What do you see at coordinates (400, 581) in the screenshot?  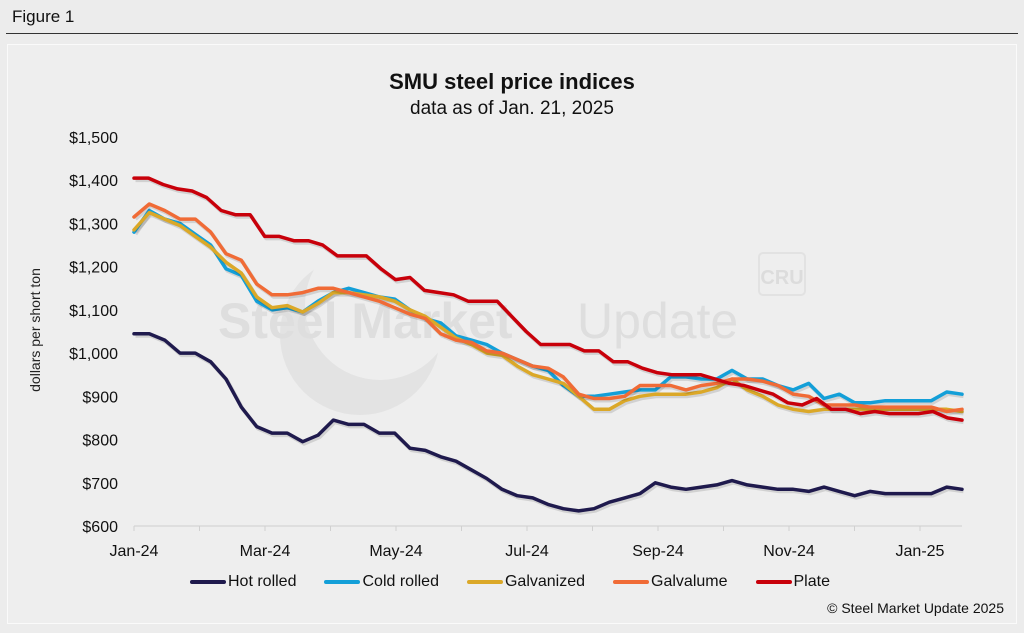 I see `legend-label: Cold rolled` at bounding box center [400, 581].